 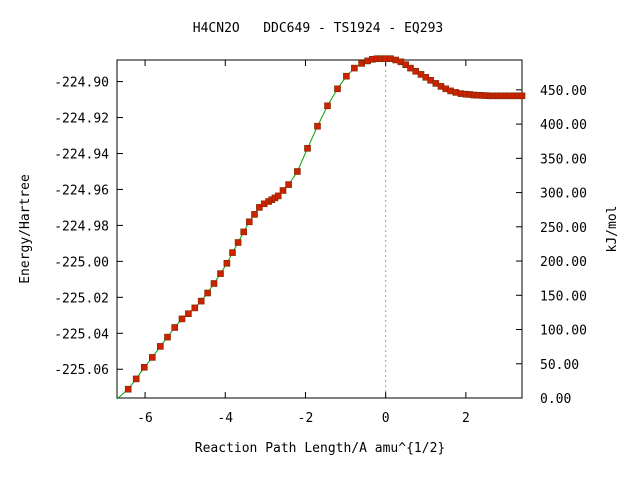 What do you see at coordinates (563, 125) in the screenshot?
I see `y2-tick-label: 400.00` at bounding box center [563, 125].